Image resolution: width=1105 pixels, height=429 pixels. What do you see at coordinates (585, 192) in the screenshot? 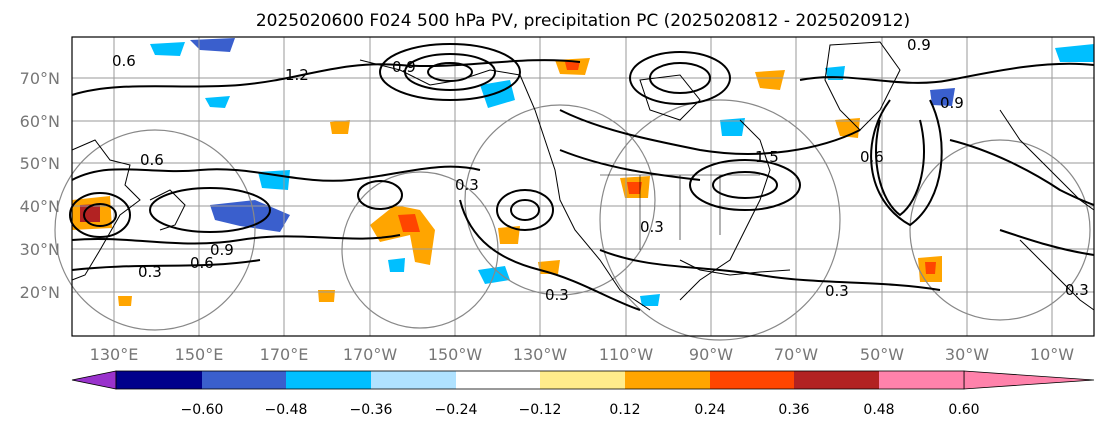
I see `north-america-west-coast` at bounding box center [585, 192].